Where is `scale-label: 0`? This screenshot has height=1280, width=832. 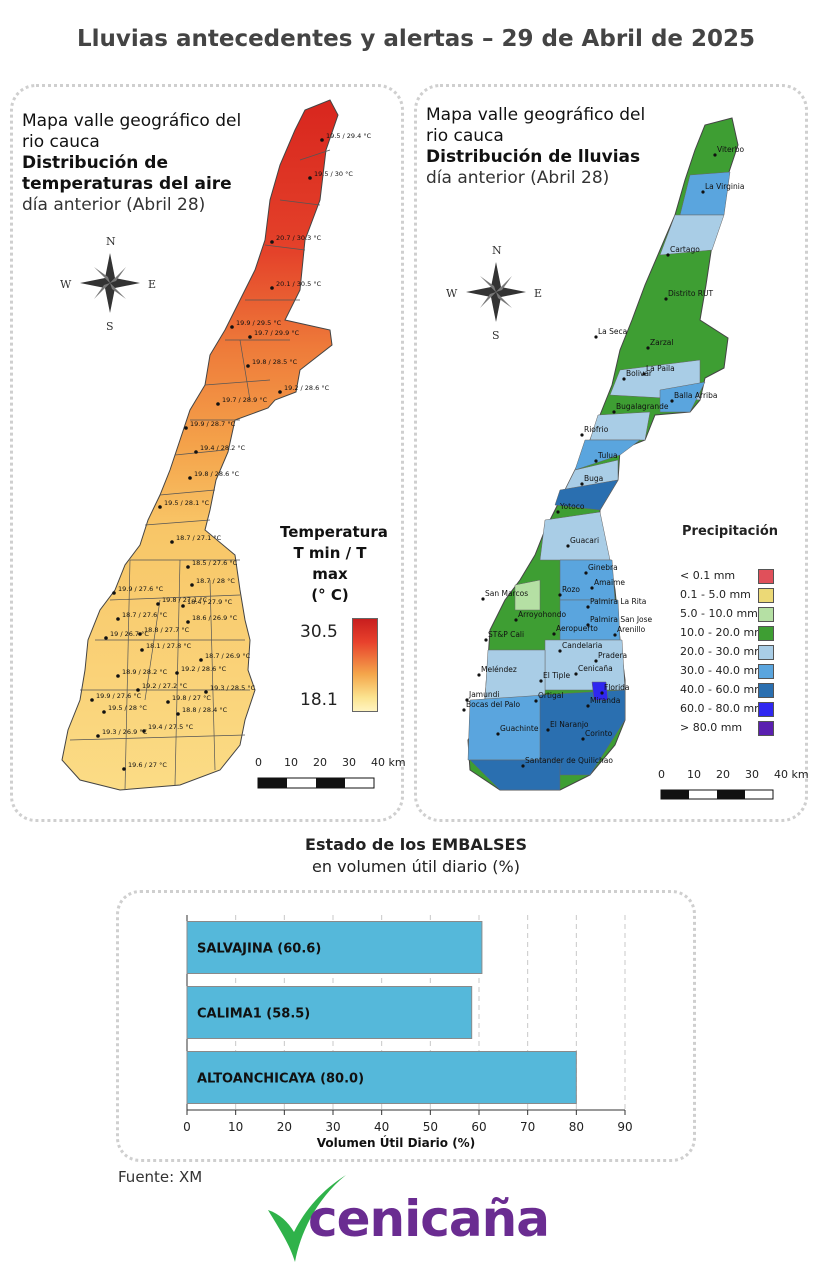
scale-label: 0 is located at coordinates (258, 762).